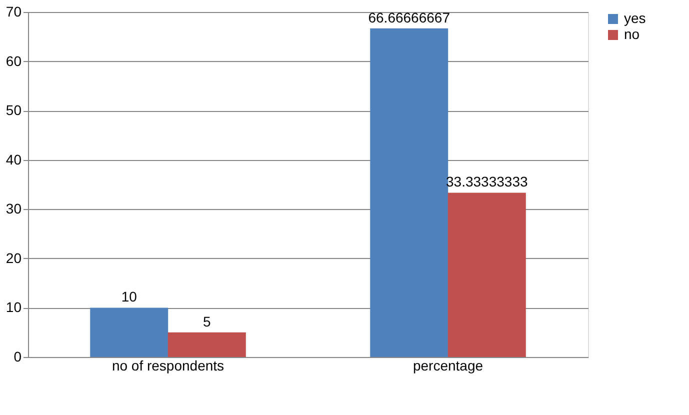  I want to click on x-tick-label: no of respondents, so click(168, 366).